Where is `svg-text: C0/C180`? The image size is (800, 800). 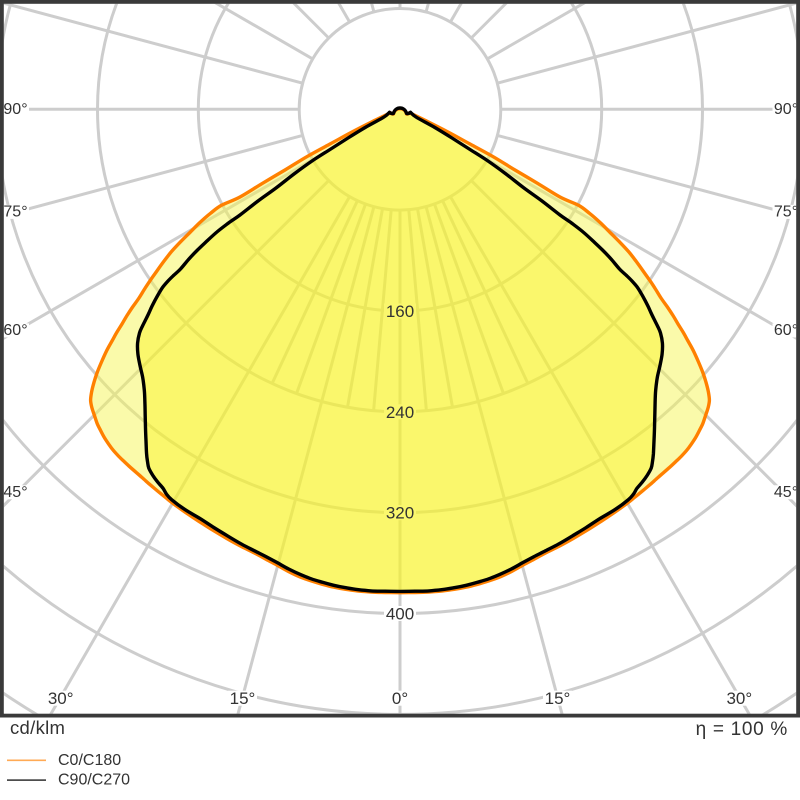 svg-text: C0/C180 is located at coordinates (89, 760).